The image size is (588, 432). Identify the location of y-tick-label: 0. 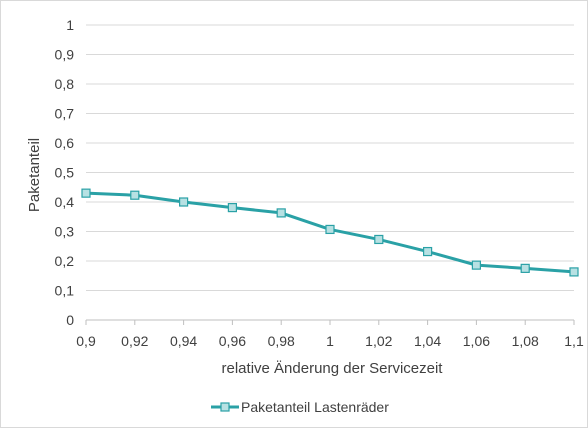
(70, 320).